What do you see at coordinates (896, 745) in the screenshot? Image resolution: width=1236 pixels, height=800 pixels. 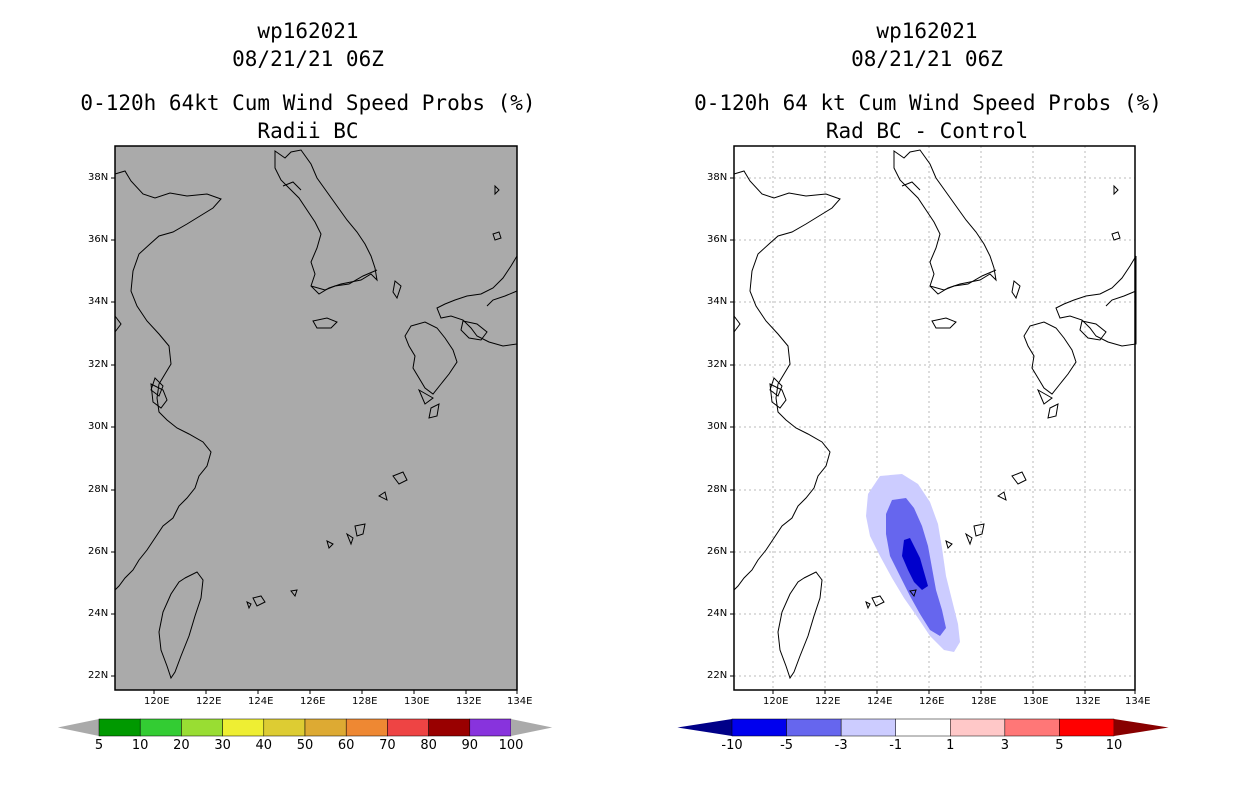 I see `right-colorbar-label: -1` at bounding box center [896, 745].